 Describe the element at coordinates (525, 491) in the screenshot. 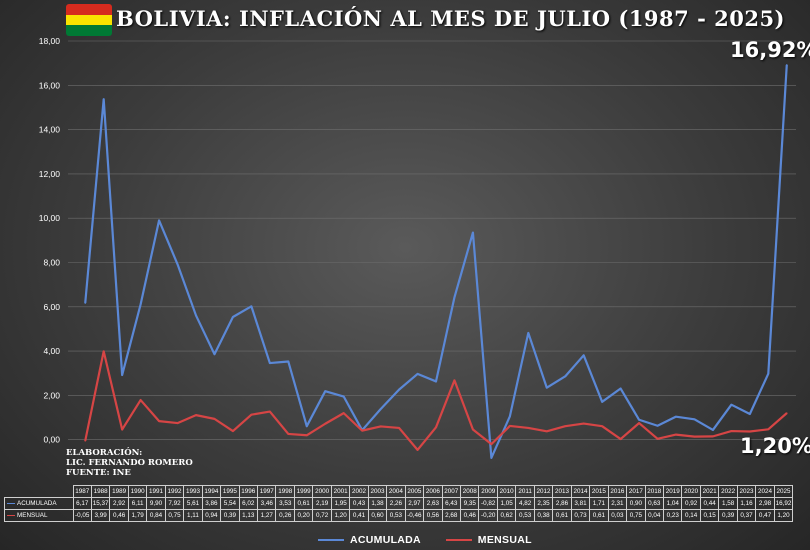

I see `table-year-cell: 2011` at that location.